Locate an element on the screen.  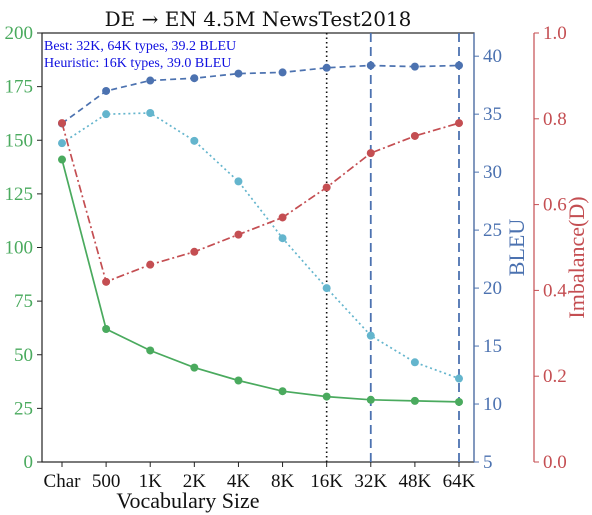
x-tick-label: 1K is located at coordinates (151, 481).